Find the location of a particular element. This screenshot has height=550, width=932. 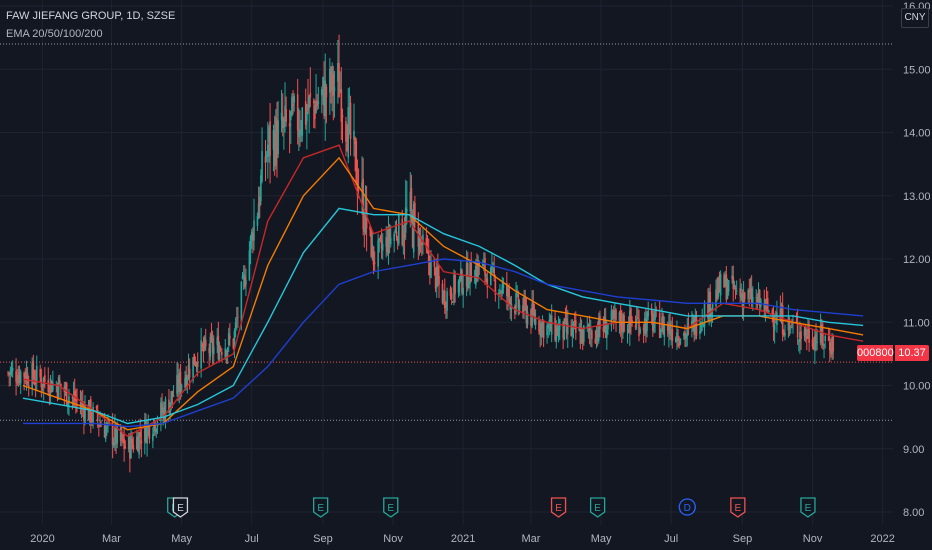

x-tick-label: 2021 is located at coordinates (463, 539).